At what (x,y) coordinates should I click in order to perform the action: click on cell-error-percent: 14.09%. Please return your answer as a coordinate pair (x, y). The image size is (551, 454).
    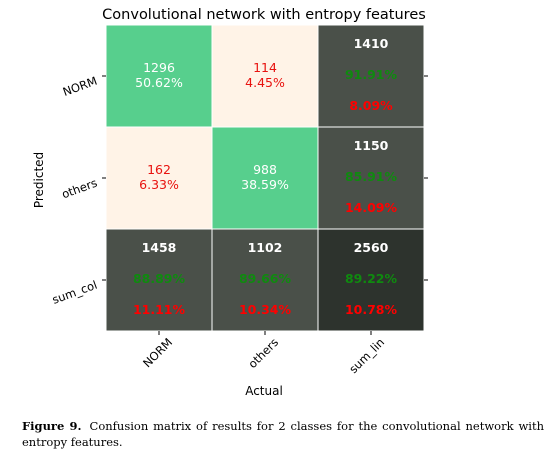
    Looking at the image, I should click on (371, 207).